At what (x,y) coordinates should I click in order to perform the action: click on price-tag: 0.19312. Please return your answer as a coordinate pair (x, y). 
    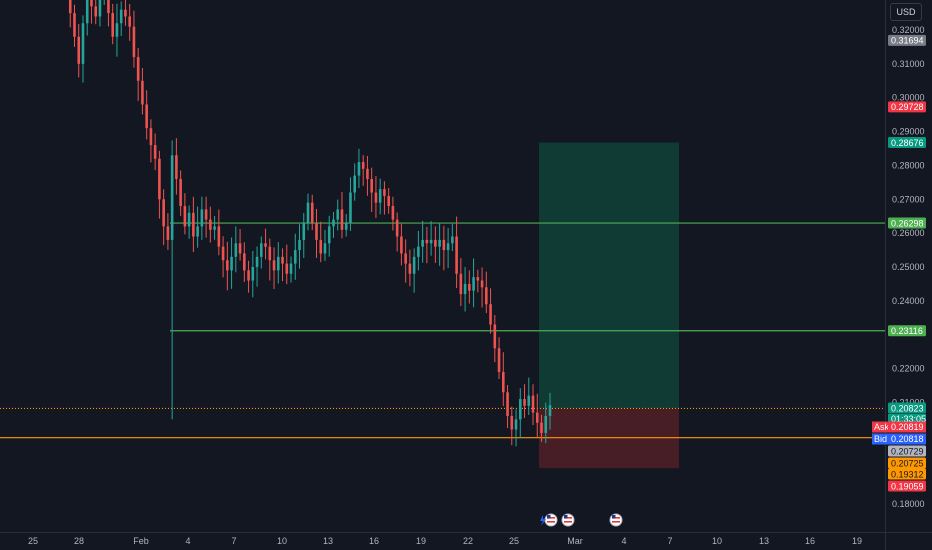
    Looking at the image, I should click on (907, 474).